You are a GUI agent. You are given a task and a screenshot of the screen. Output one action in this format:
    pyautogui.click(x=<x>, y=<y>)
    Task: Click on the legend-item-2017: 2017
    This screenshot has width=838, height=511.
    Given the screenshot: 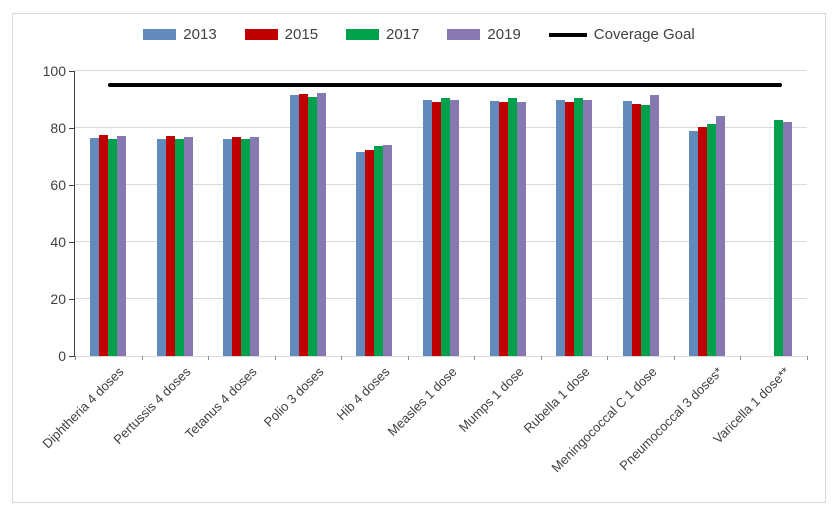 What is the action you would take?
    pyautogui.click(x=382, y=34)
    